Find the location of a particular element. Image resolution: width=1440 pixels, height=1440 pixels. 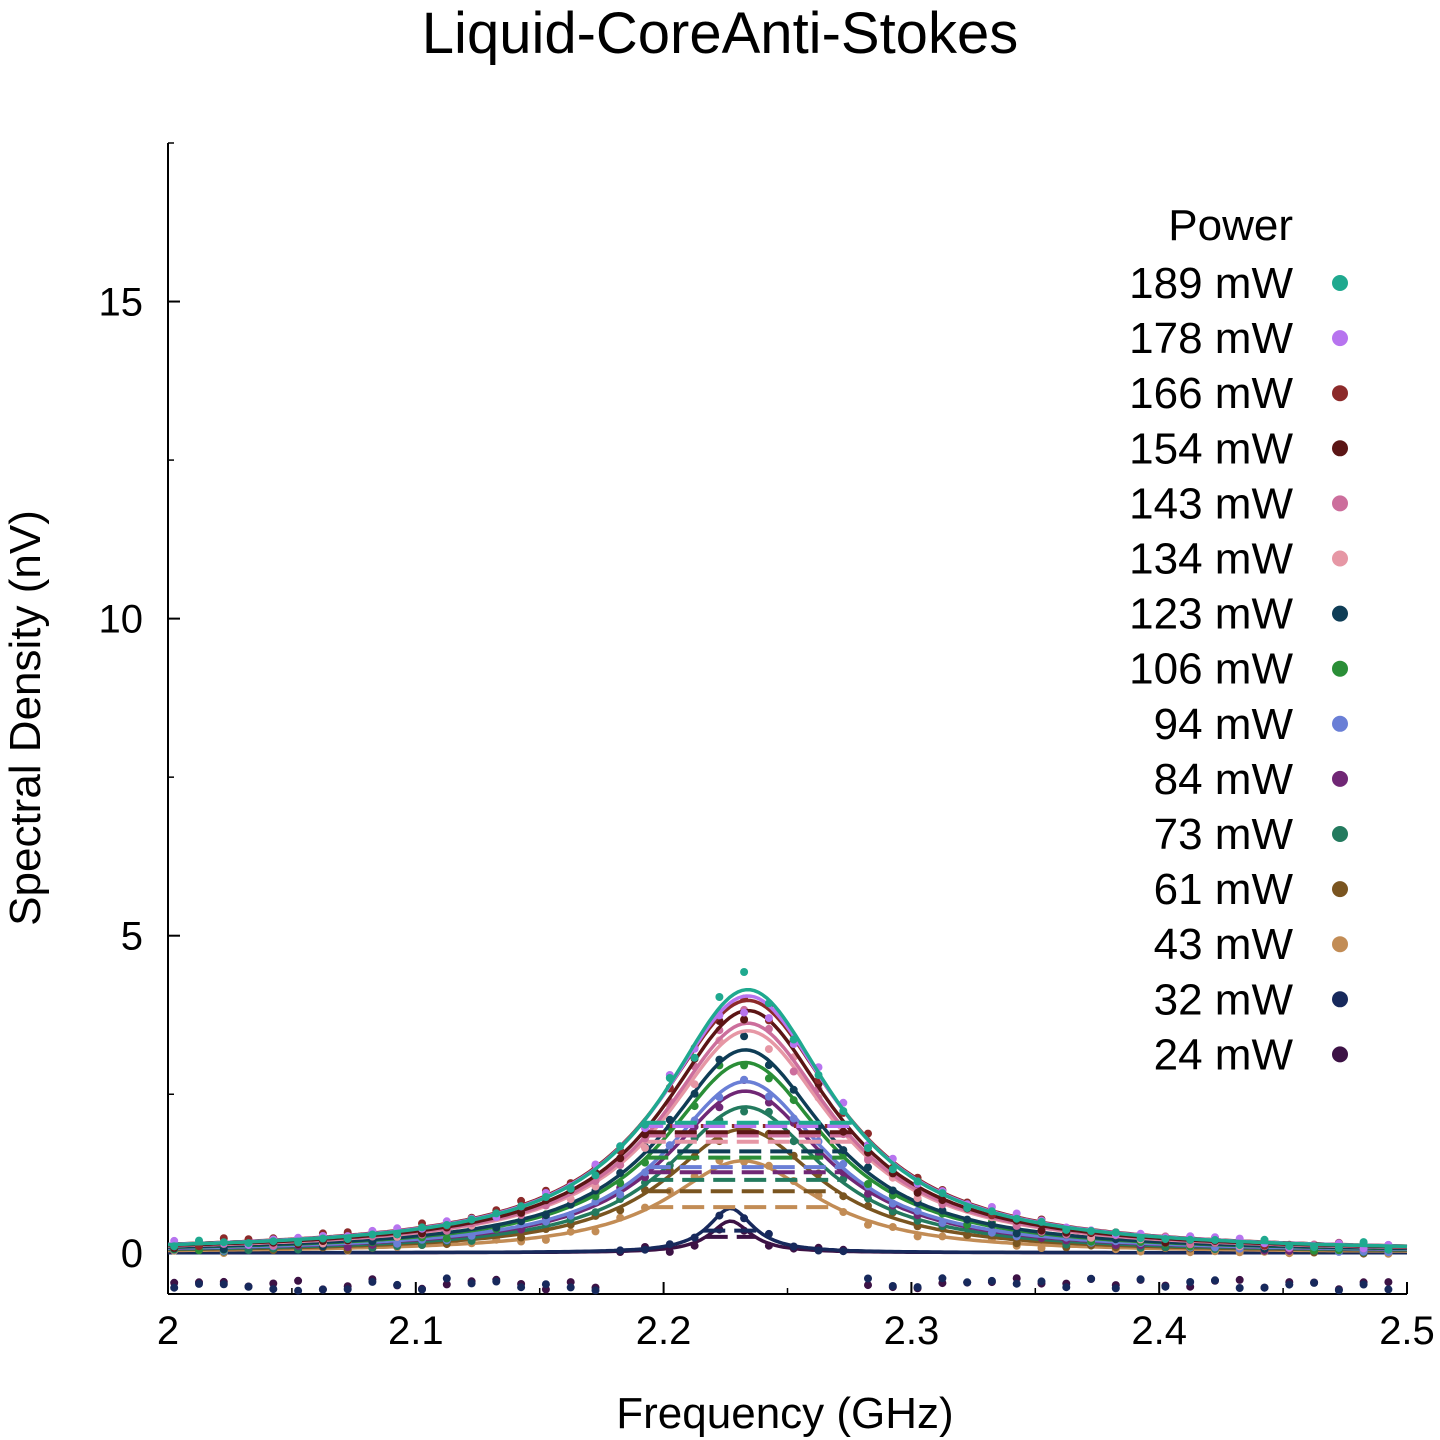

legend-label: 94 mW is located at coordinates (1224, 724).